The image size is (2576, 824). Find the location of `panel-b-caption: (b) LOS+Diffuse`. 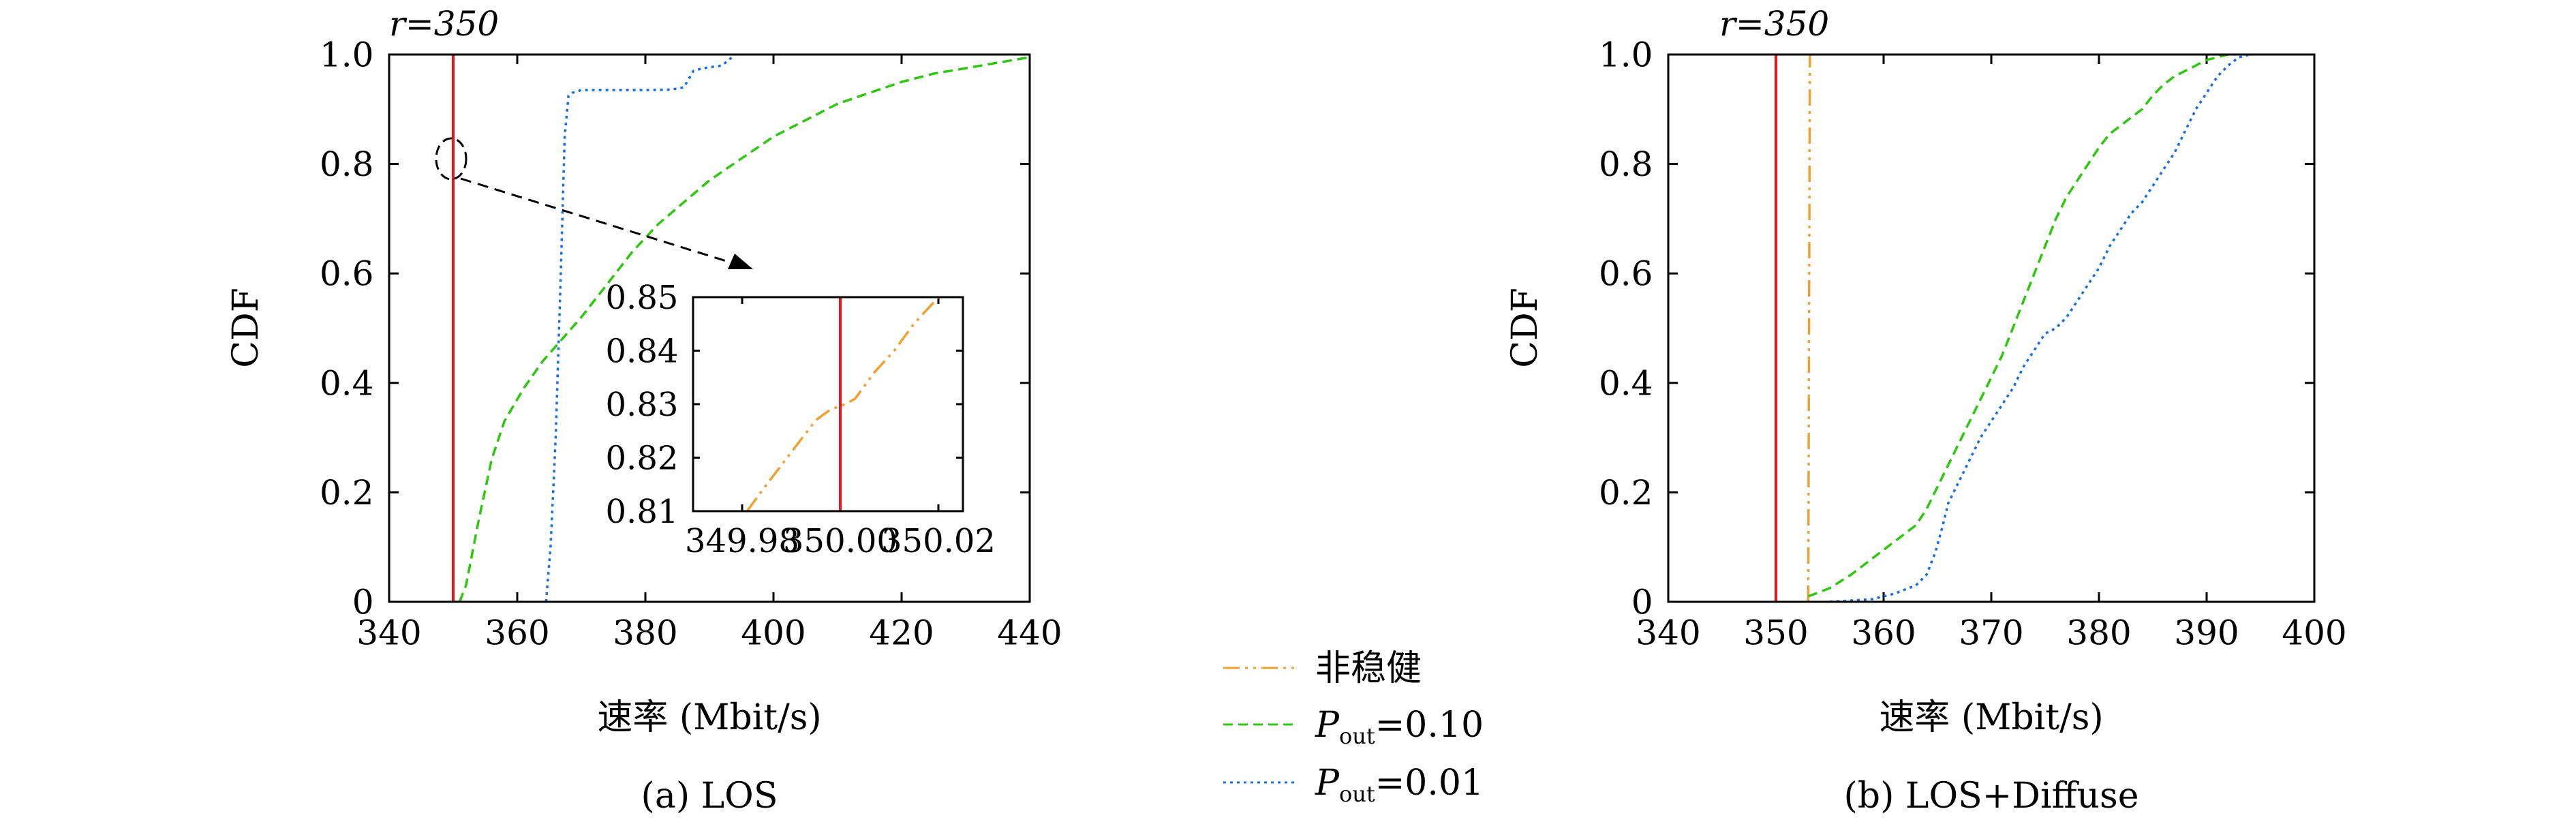

panel-b-caption: (b) LOS+Diffuse is located at coordinates (1992, 796).